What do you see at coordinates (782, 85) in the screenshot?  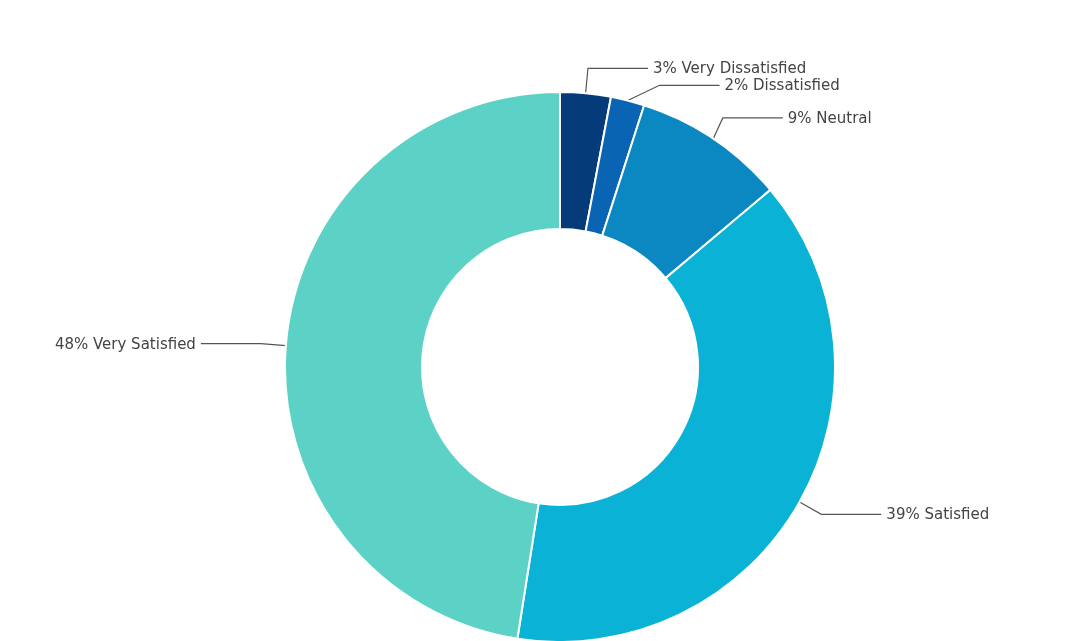 I see `slice-label: 2% Dissatisfied` at bounding box center [782, 85].